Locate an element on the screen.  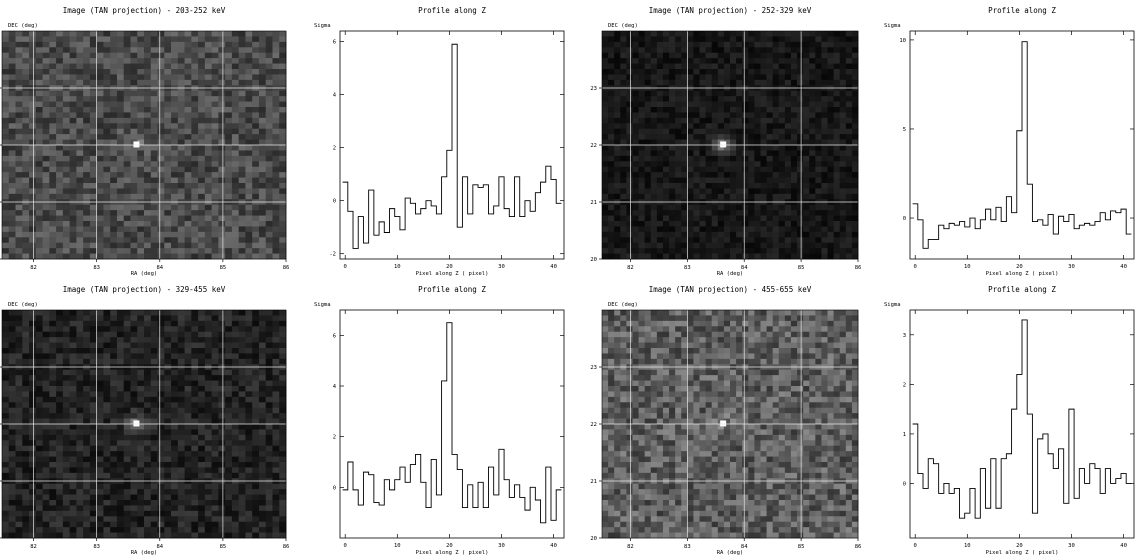
x-tick-label: 84 is located at coordinates (159, 268).